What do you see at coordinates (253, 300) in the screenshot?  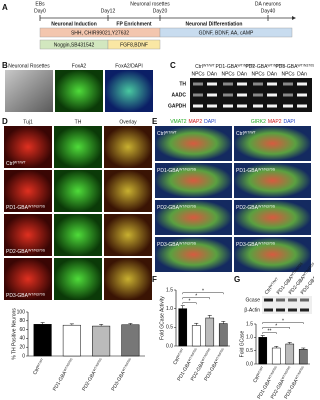 I see `row-label: Gcase` at bounding box center [253, 300].